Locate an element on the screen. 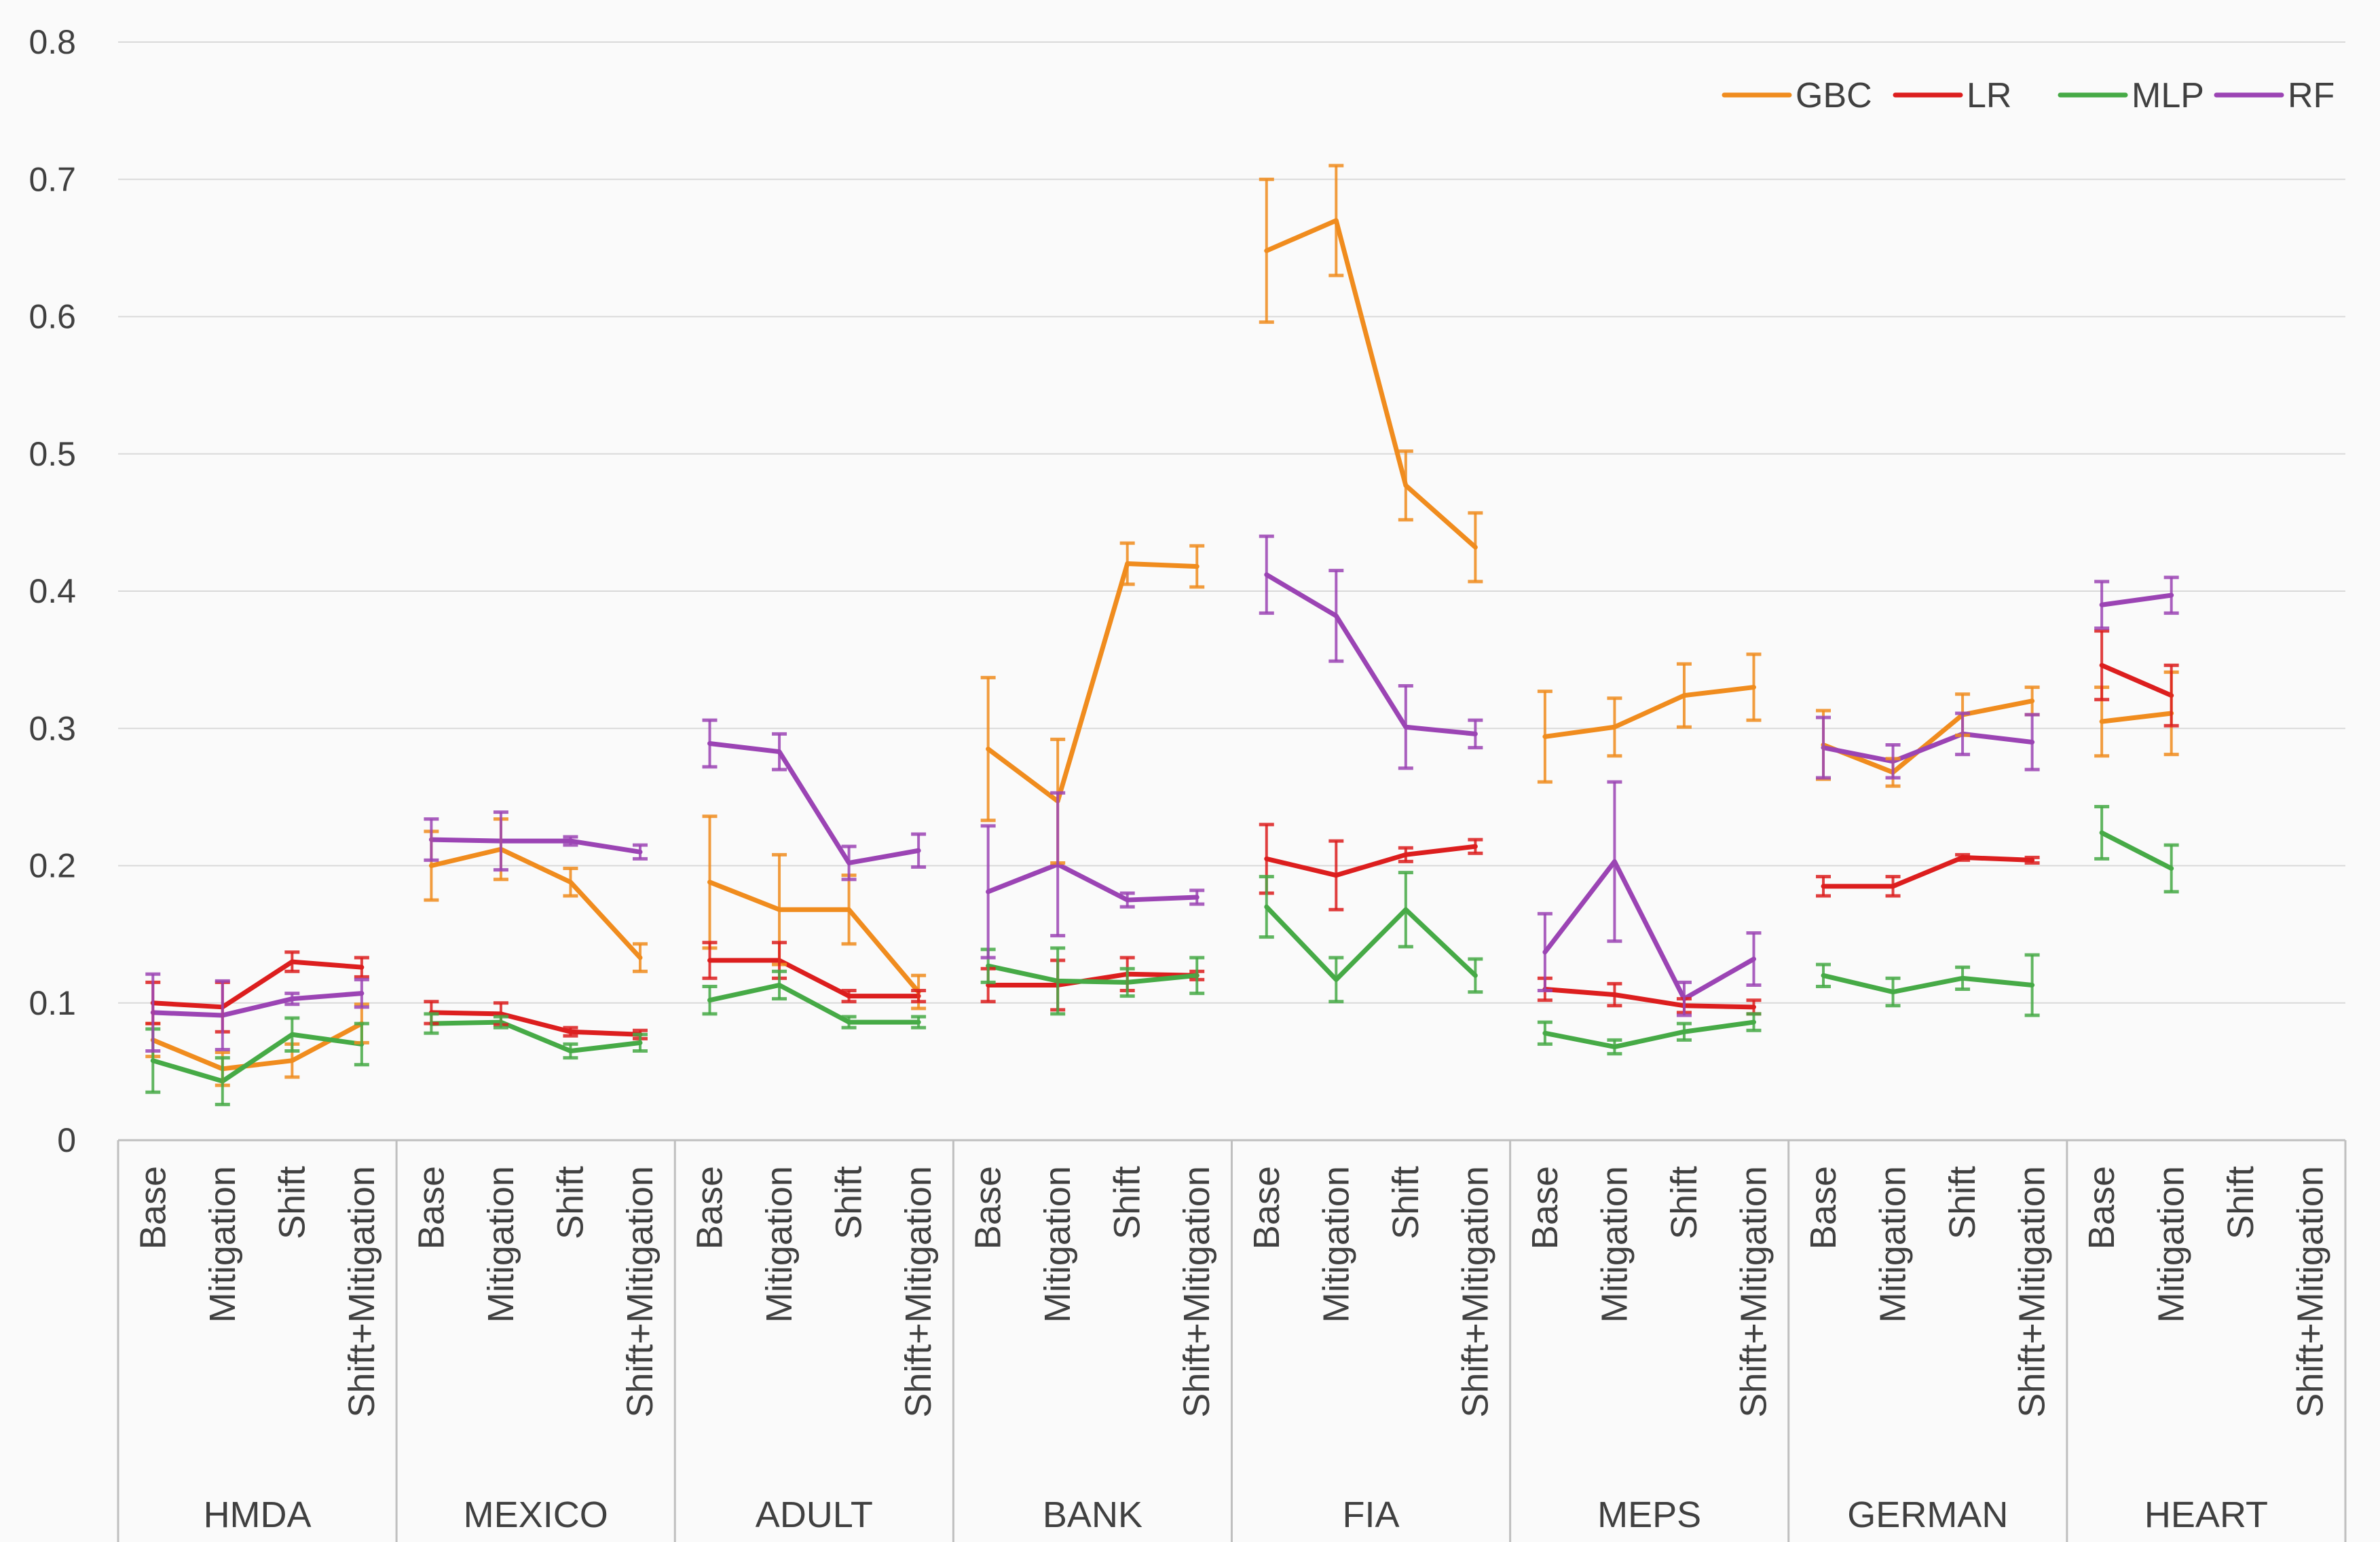 The height and width of the screenshot is (1542, 2380). y-tick-label: 0.8 is located at coordinates (52, 42).